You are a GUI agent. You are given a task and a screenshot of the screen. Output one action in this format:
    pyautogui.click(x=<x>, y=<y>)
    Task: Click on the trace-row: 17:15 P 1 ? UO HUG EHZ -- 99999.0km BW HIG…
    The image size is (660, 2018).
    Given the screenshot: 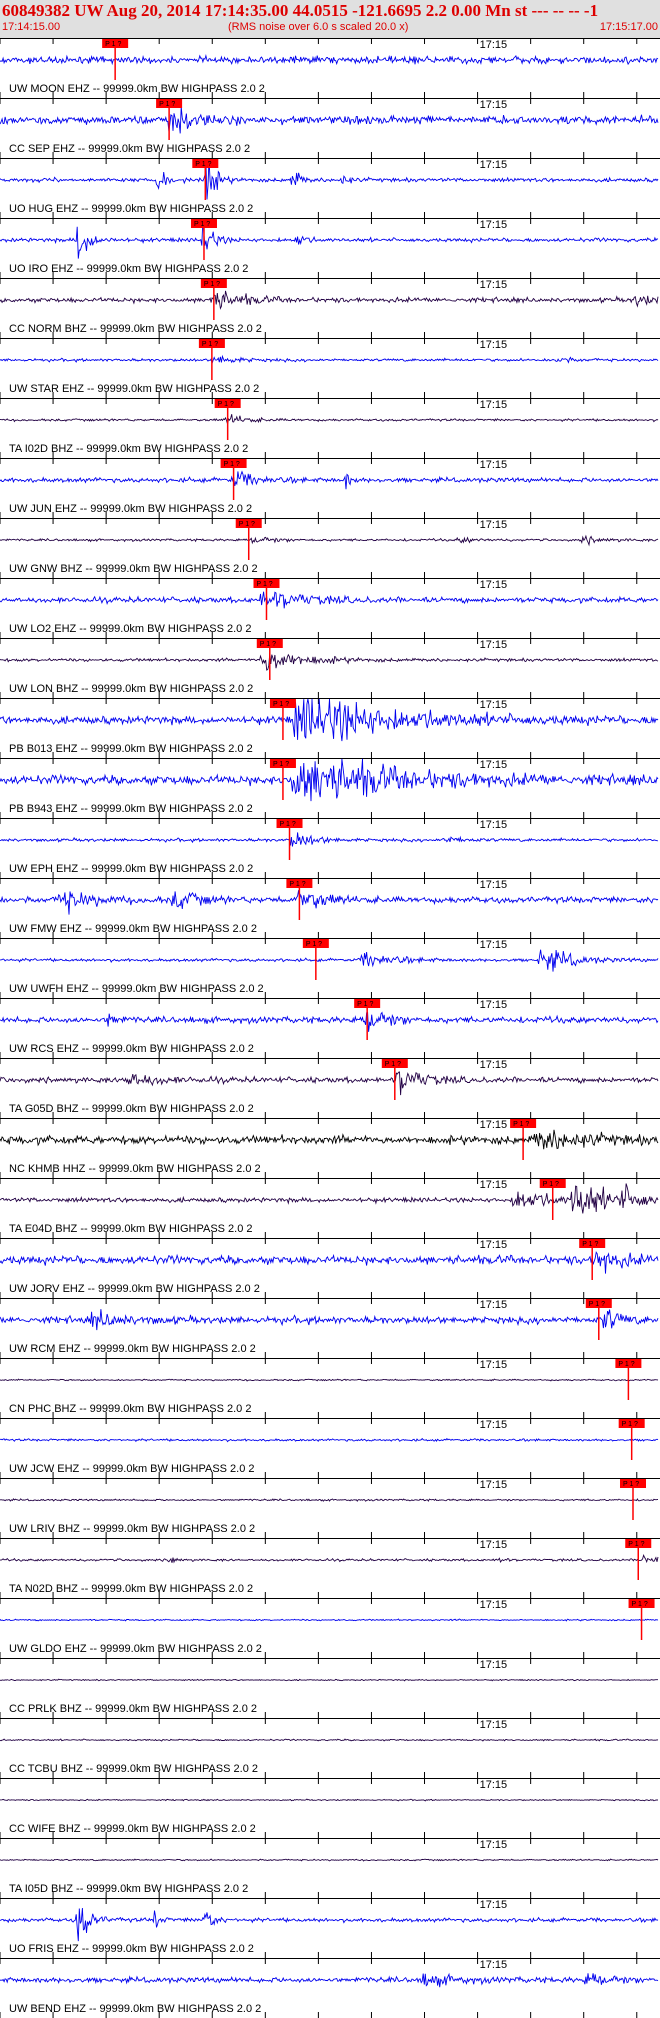 What is the action you would take?
    pyautogui.click(x=330, y=188)
    